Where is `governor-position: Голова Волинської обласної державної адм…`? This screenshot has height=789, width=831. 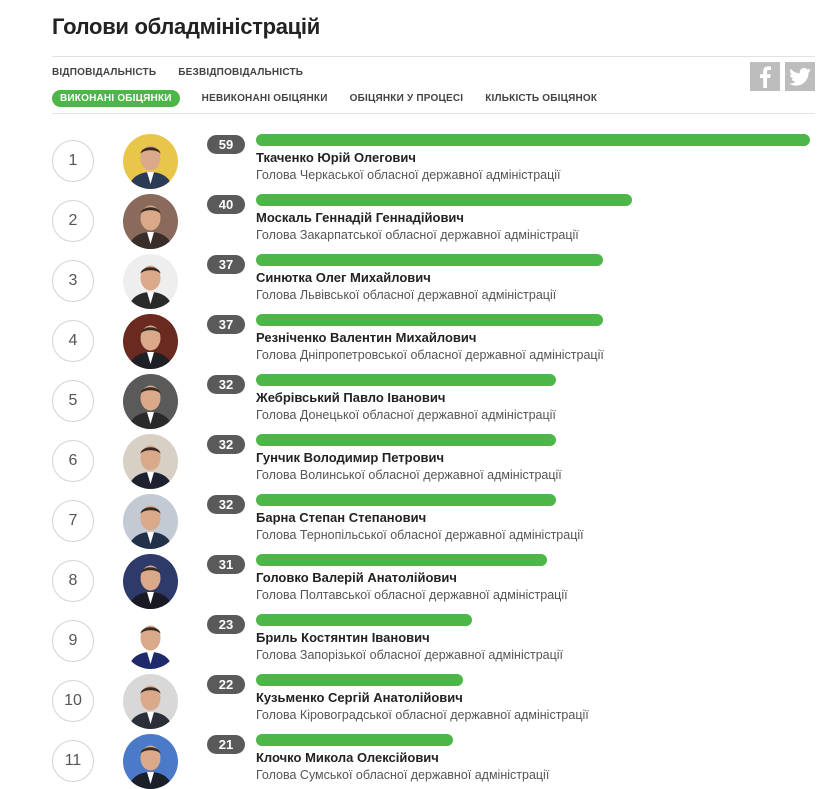 governor-position: Голова Волинської обласної державної адм… is located at coordinates (409, 475).